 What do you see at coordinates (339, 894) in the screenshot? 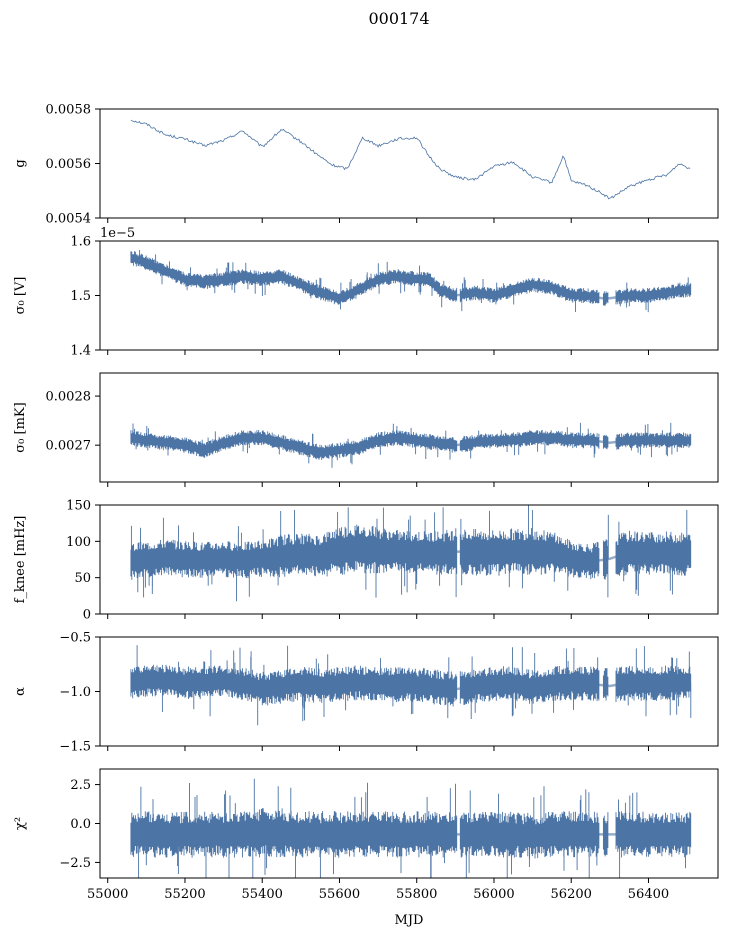
I see `x-tick-label: 55600` at bounding box center [339, 894].